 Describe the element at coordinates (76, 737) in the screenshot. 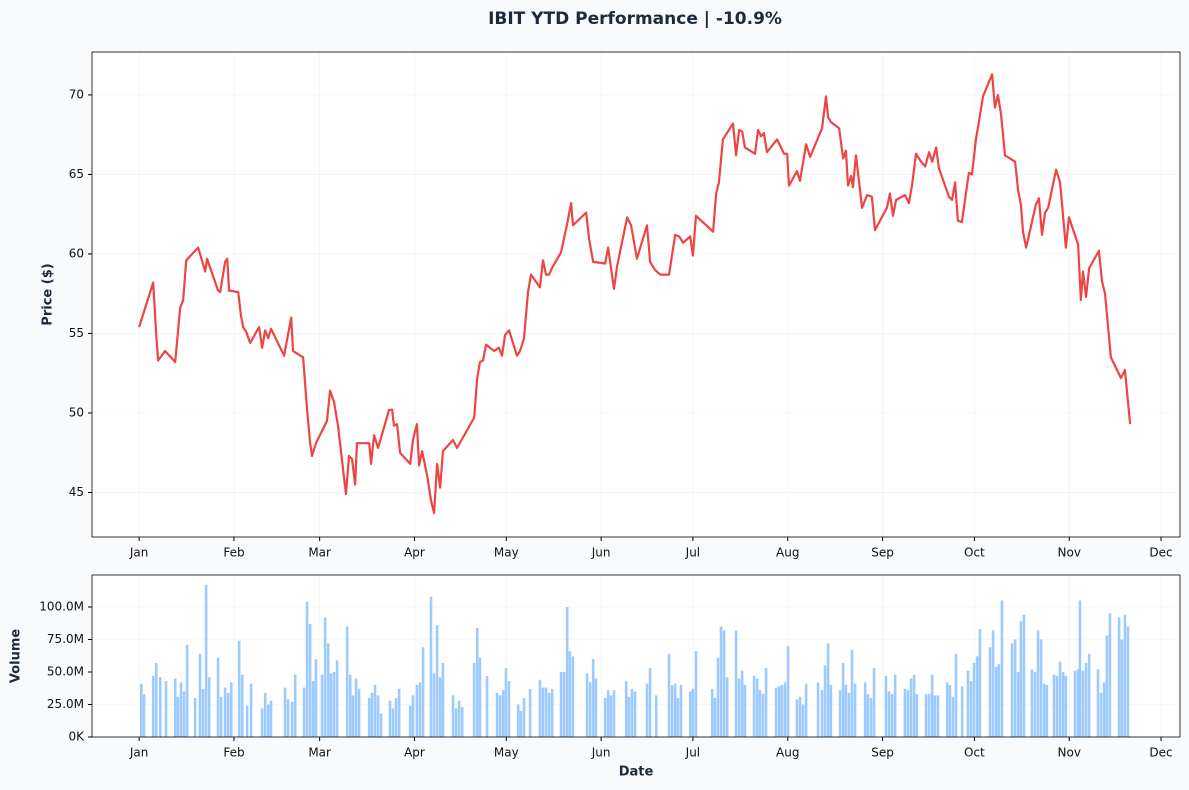

I see `y-tick-label: 0K` at that location.